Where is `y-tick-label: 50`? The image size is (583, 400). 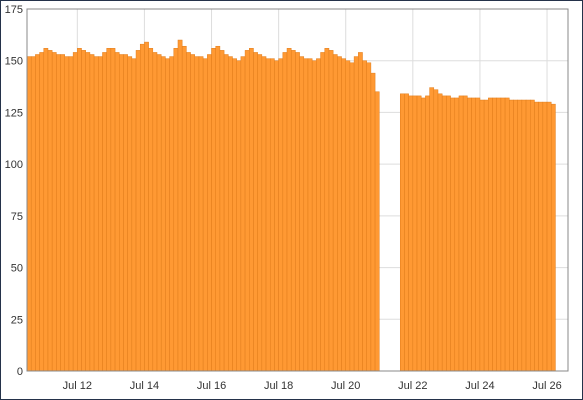 y-tick-label: 50 is located at coordinates (17, 269).